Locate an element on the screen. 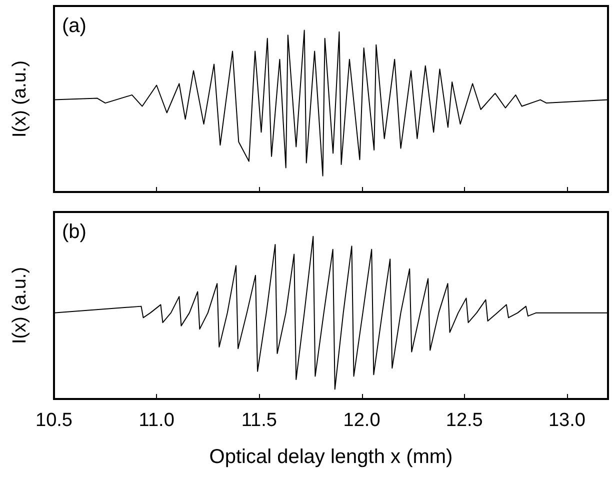  annotation: (b) is located at coordinates (74, 232).